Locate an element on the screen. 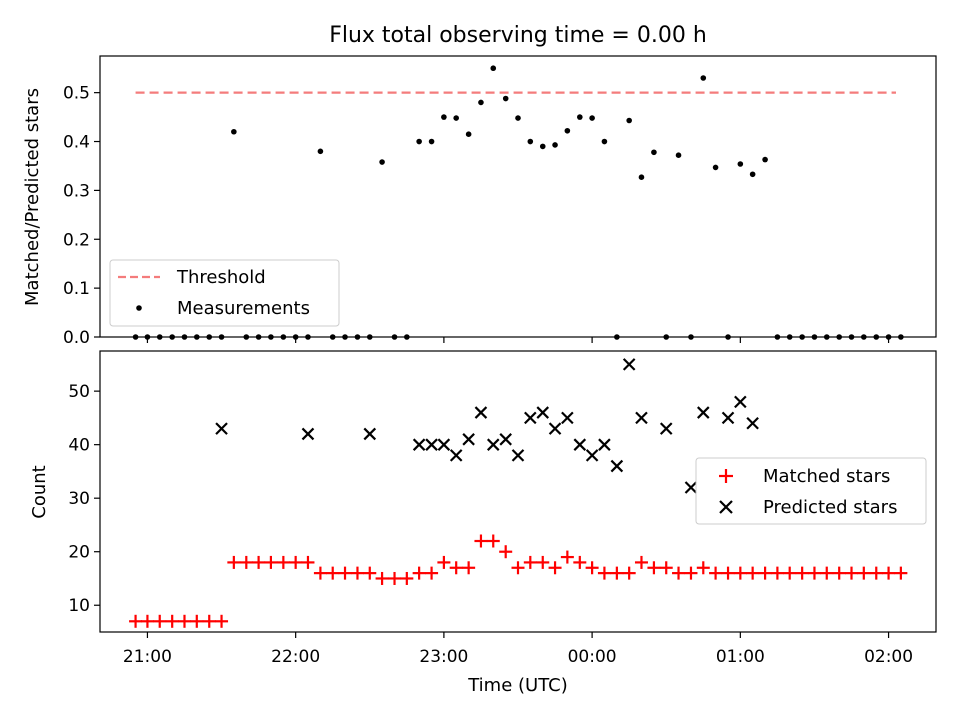  ratio-legend-box is located at coordinates (224, 293).